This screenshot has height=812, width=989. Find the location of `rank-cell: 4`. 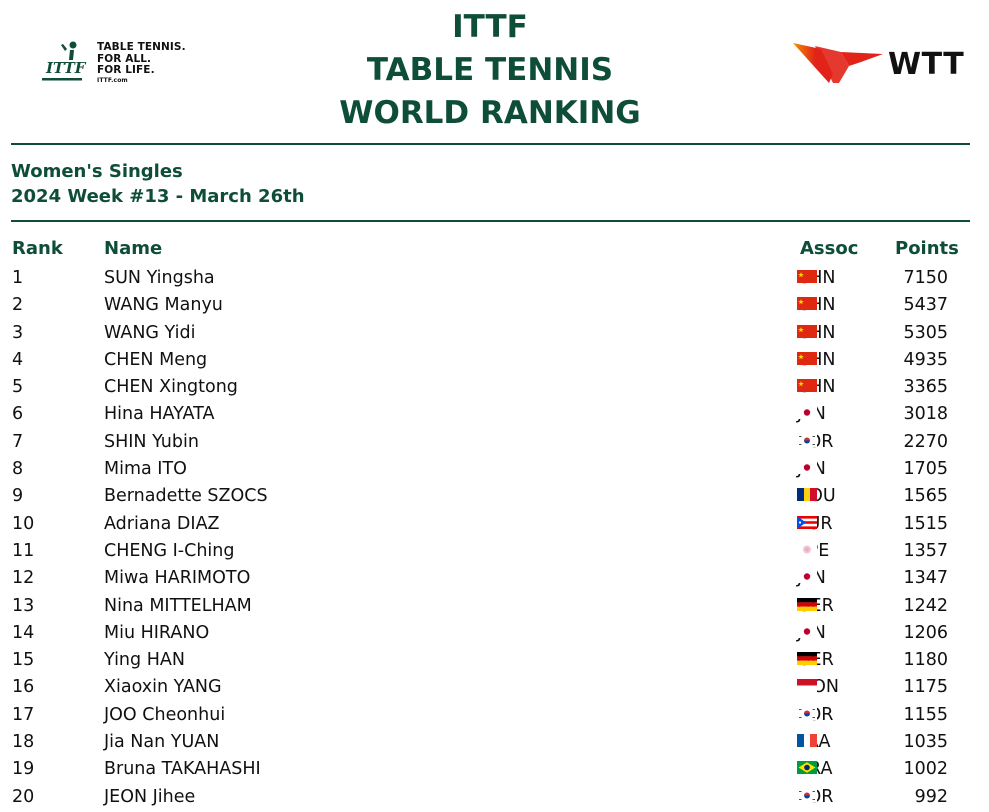

rank-cell: 4 is located at coordinates (18, 359).